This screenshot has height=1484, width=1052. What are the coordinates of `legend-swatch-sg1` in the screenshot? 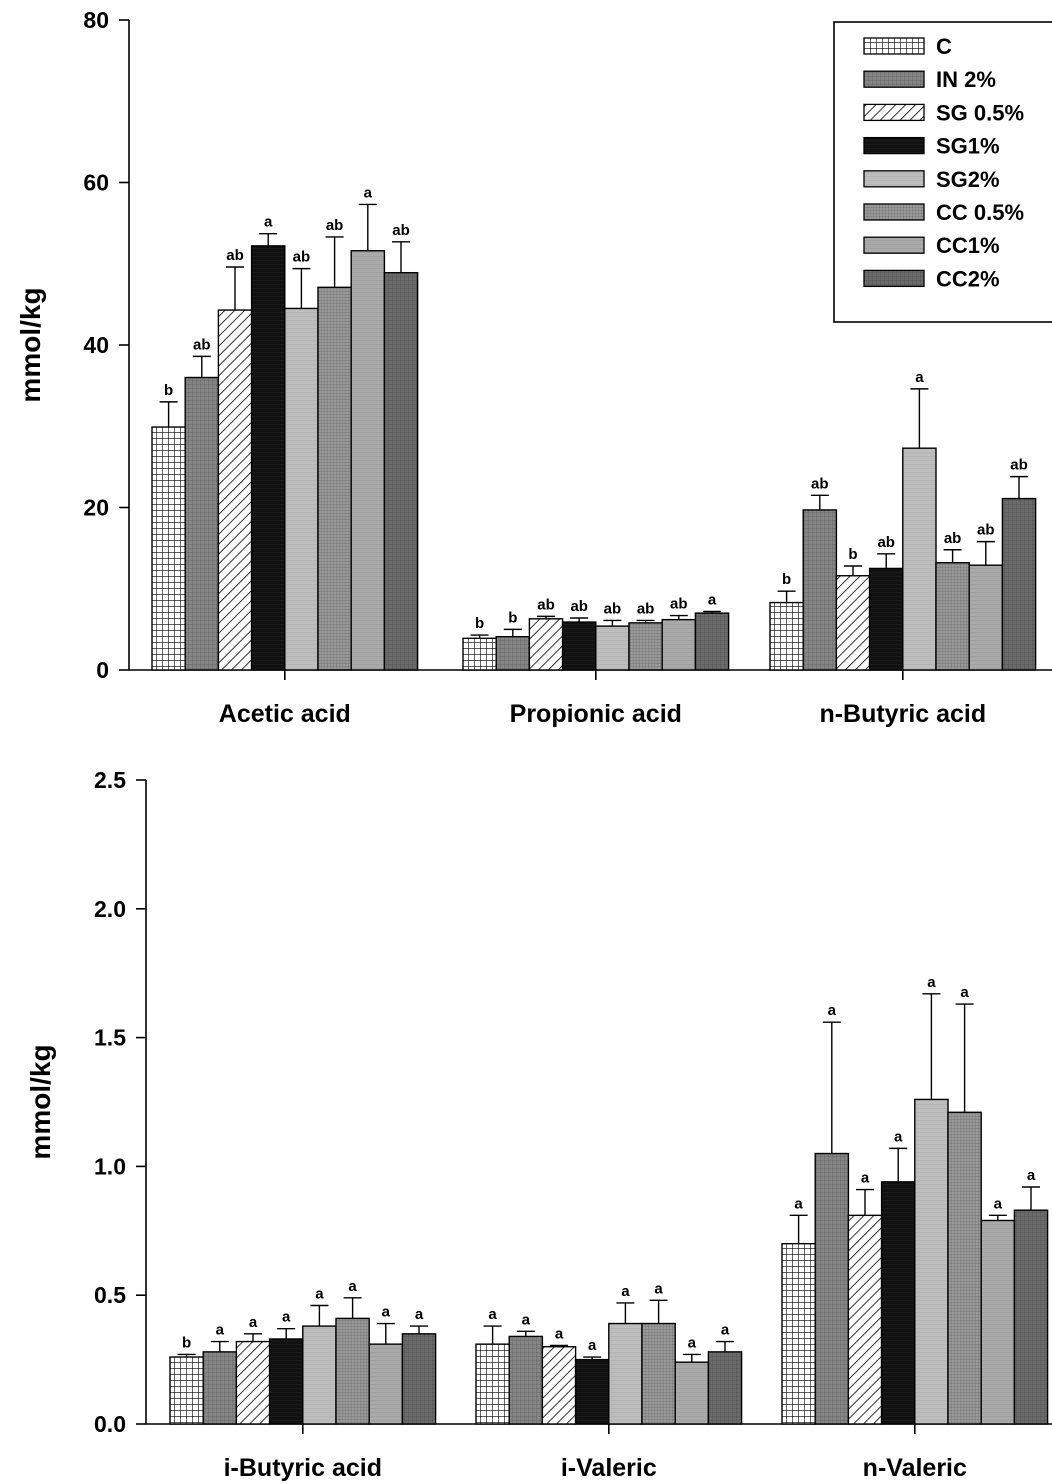 It's located at (894, 145).